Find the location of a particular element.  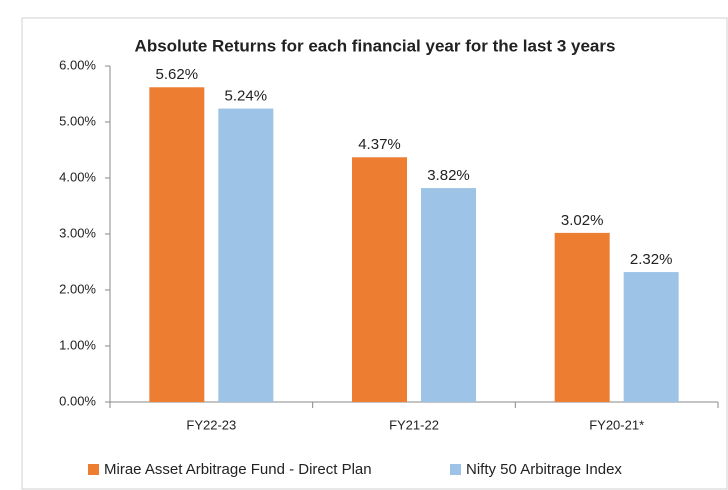

value-label: 3.82% is located at coordinates (448, 175).